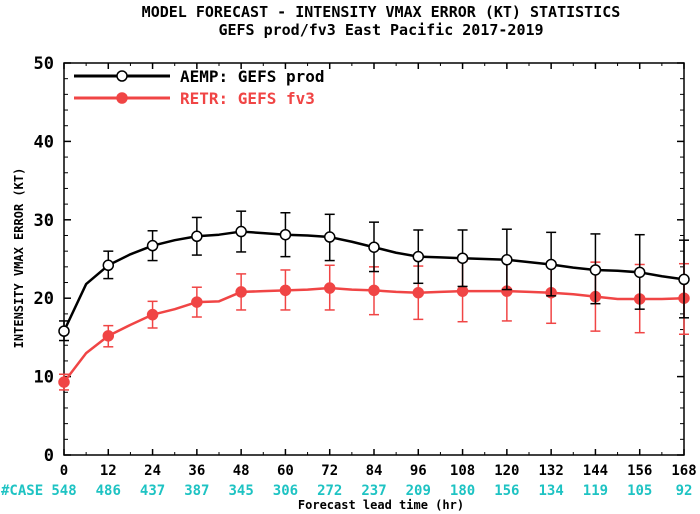 The width and height of the screenshot is (700, 514). I want to click on case-count-label: 180, so click(462, 491).